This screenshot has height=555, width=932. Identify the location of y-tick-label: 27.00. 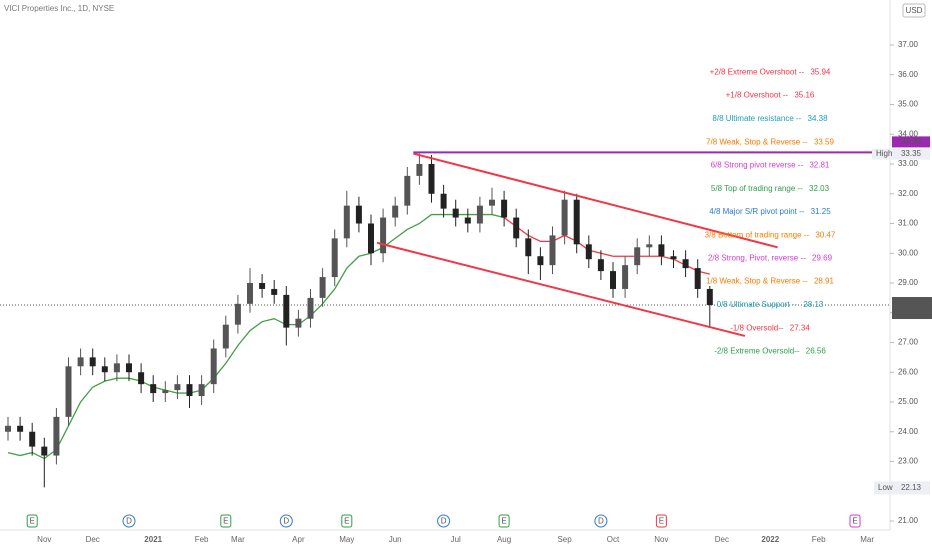
(908, 342).